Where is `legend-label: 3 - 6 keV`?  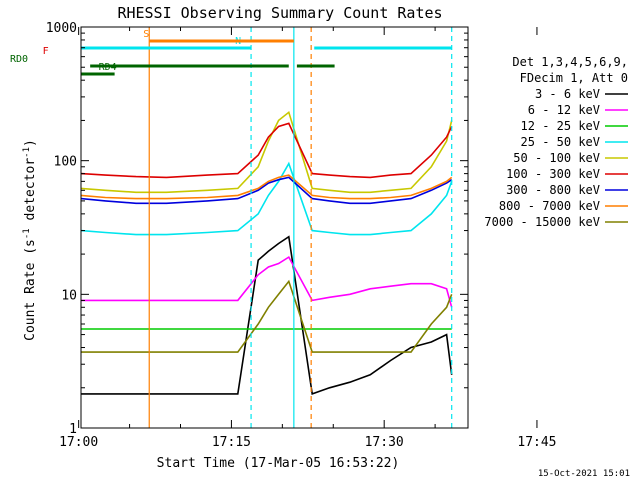
legend-label: 3 - 6 keV is located at coordinates (567, 94).